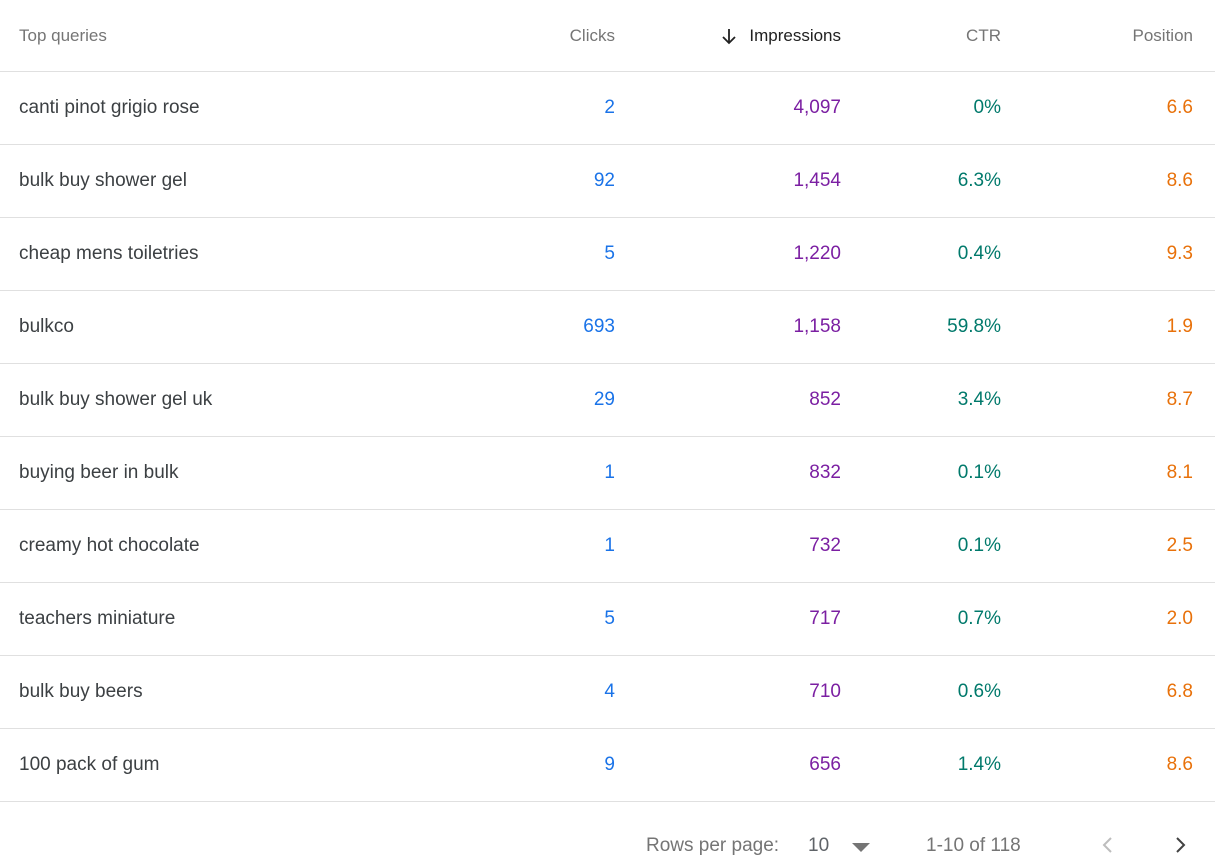  I want to click on table-row: bulk buy shower gel uk 29 852 3.4% 8.7, so click(607, 400).